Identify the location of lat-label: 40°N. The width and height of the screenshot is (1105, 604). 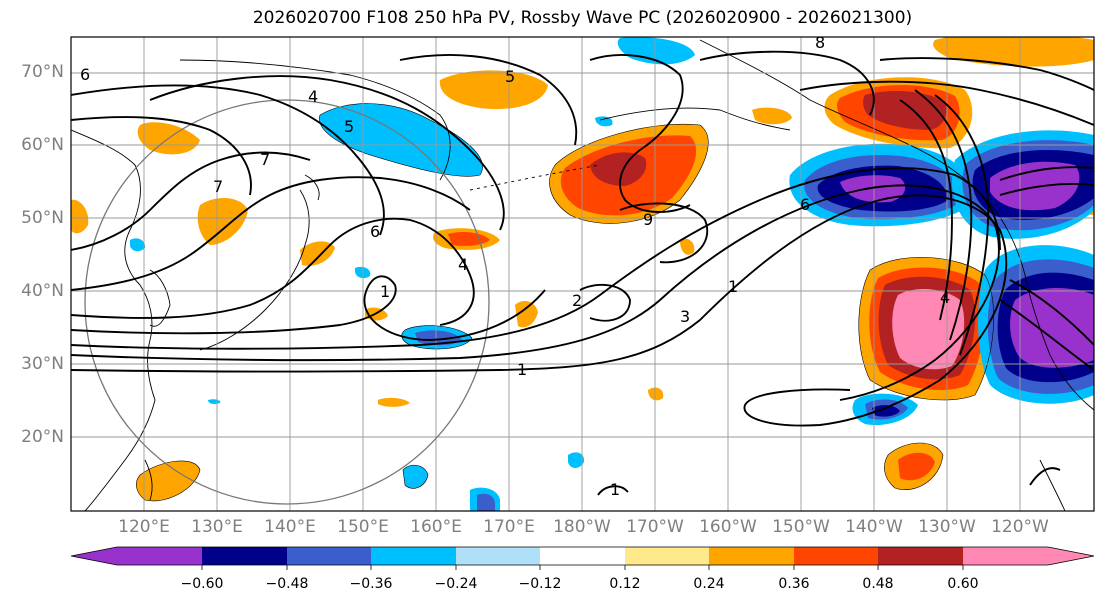
(42, 291).